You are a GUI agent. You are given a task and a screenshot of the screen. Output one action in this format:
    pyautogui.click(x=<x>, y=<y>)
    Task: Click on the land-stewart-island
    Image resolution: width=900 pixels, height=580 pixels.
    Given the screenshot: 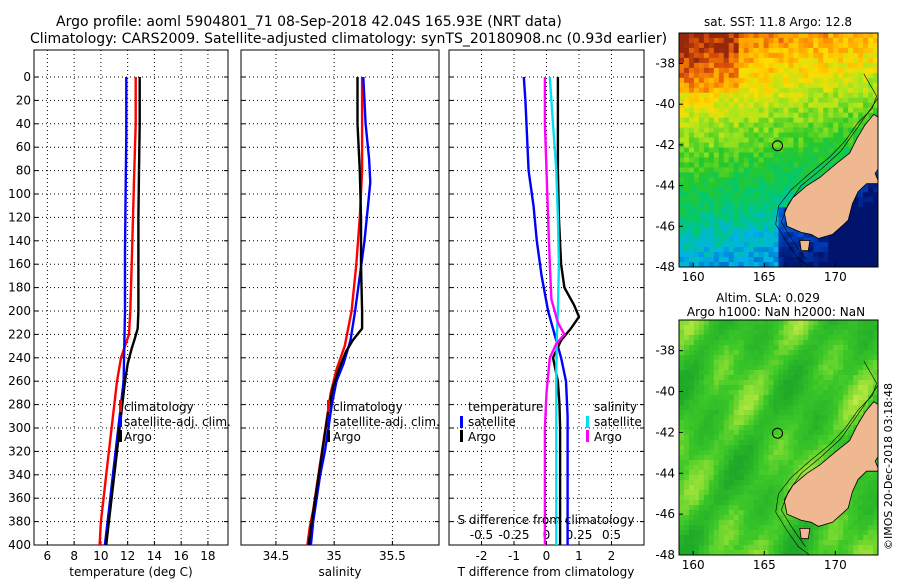 What is the action you would take?
    pyautogui.click(x=805, y=246)
    